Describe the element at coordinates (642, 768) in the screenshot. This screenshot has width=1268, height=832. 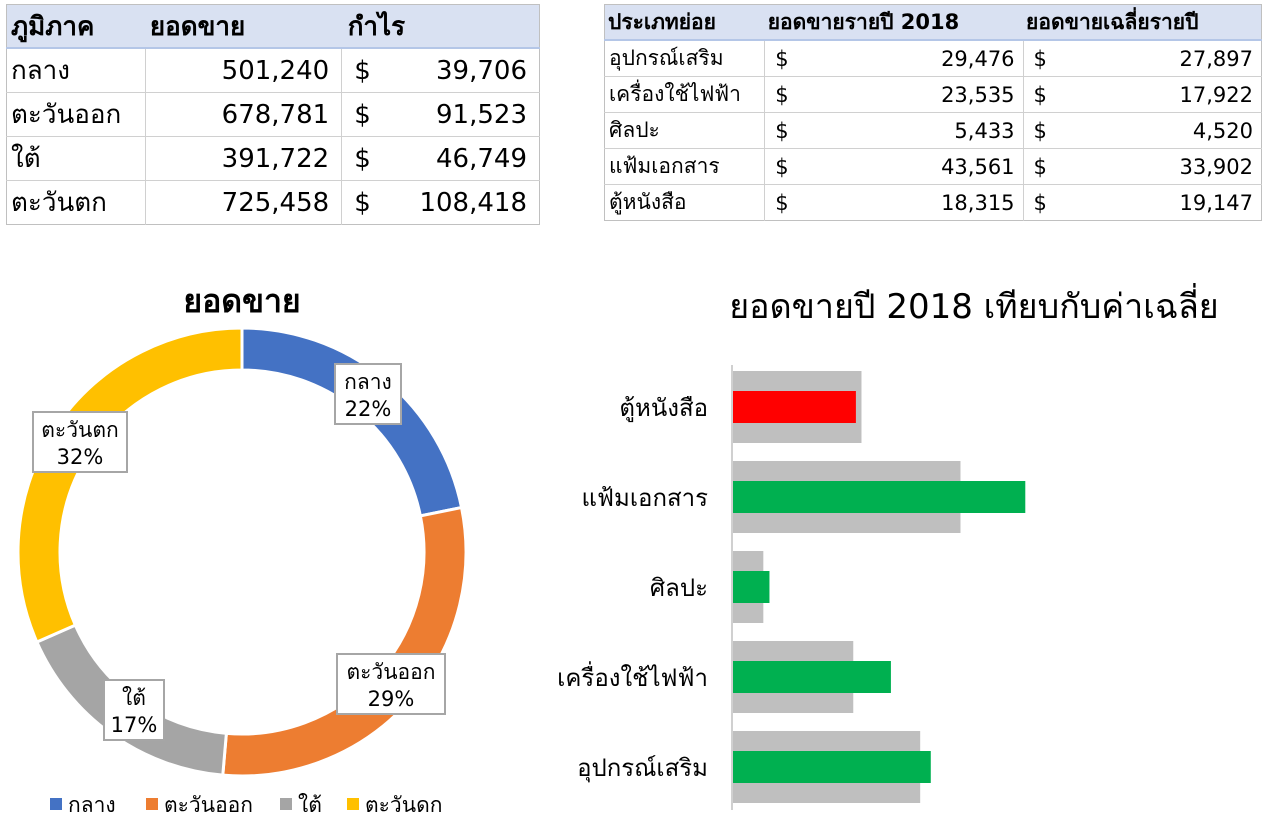
I see `category-label: อุปกรณ์เสริม` at that location.